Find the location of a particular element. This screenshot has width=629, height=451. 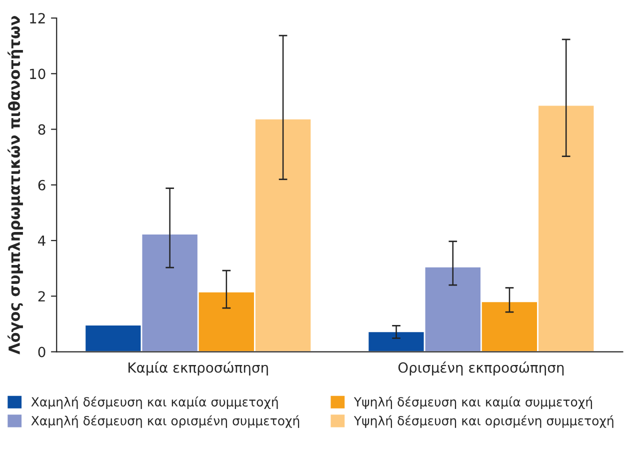

x-tick-label: Ορισμένη εκπροσώπηση is located at coordinates (481, 369).